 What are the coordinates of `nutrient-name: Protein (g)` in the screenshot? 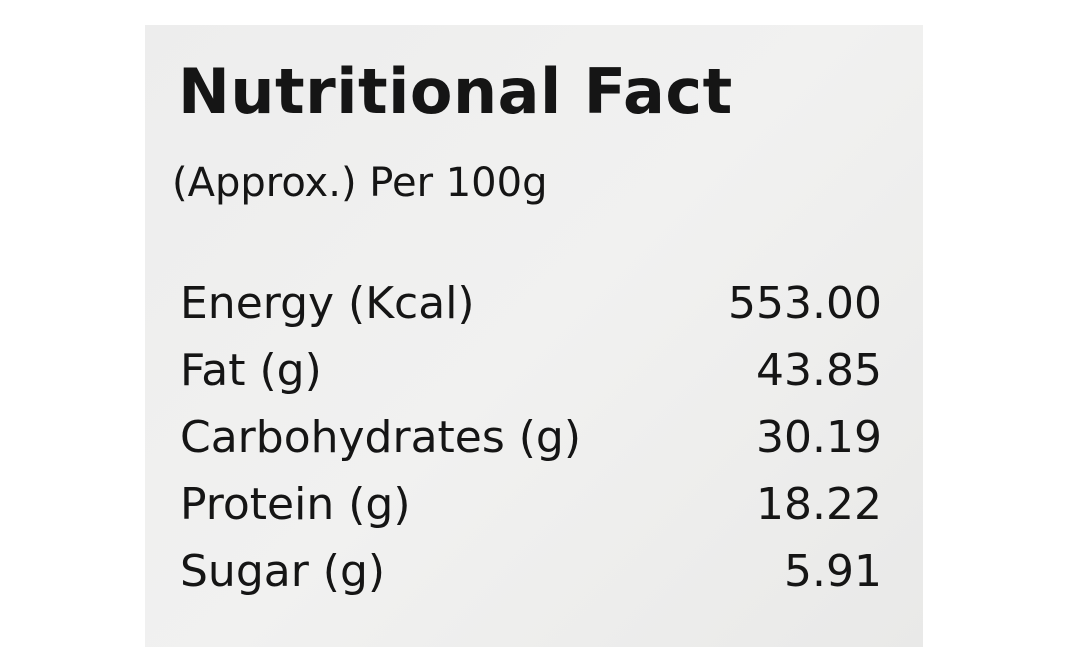 It's located at (295, 504).